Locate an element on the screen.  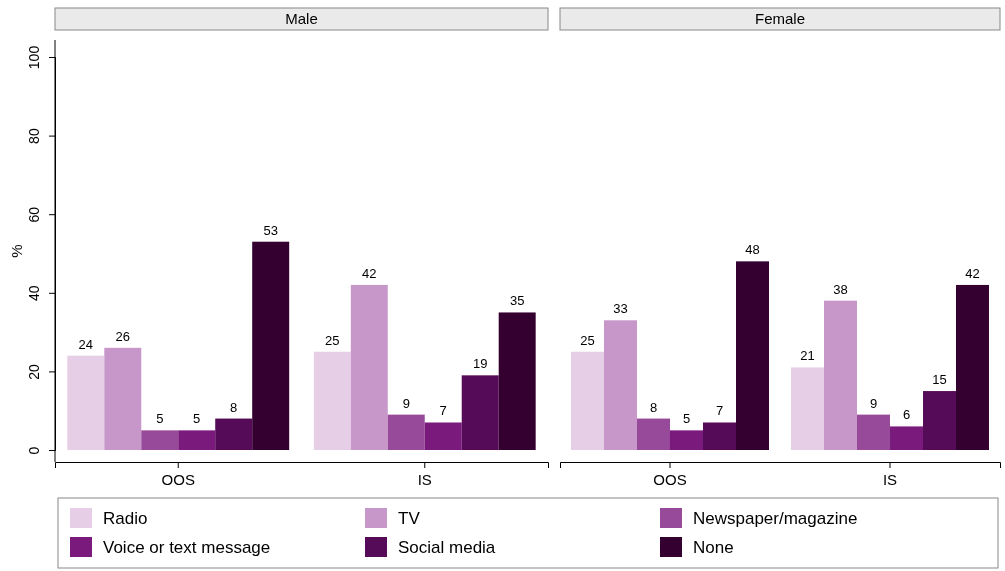
legend-label: Voice or text message is located at coordinates (187, 547).